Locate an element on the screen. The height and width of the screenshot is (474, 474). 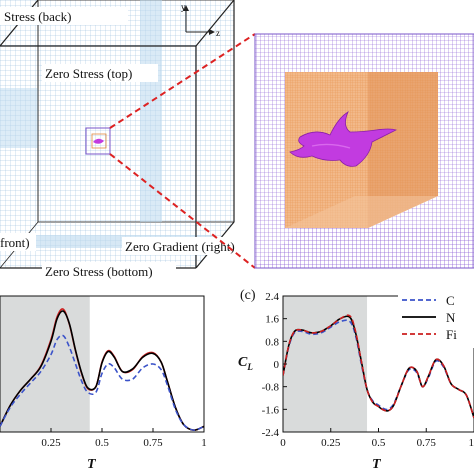
small-fish is located at coordinates (98, 141).